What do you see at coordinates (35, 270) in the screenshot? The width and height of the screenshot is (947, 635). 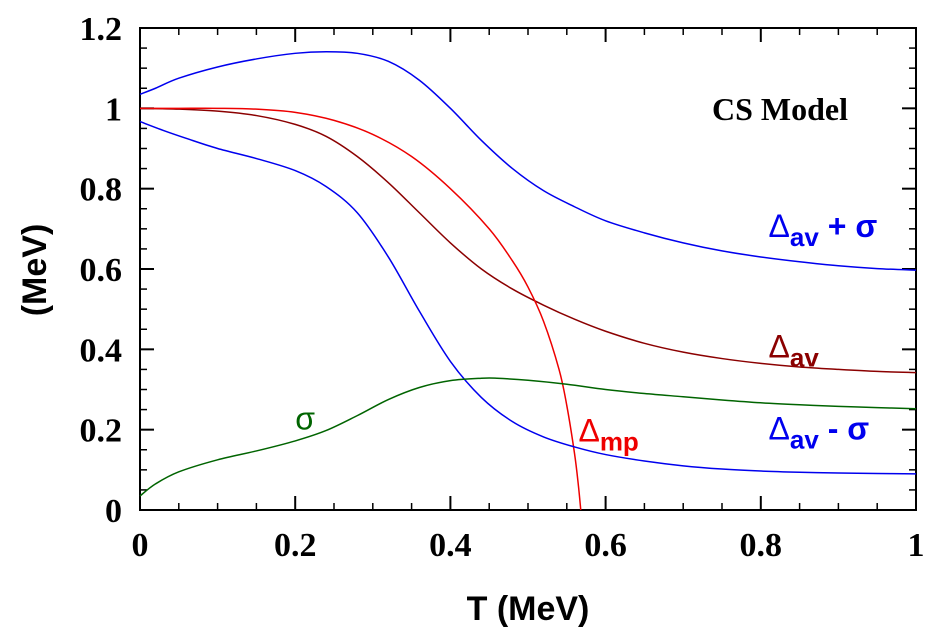 I see `y-axis-title: (MeV)` at bounding box center [35, 270].